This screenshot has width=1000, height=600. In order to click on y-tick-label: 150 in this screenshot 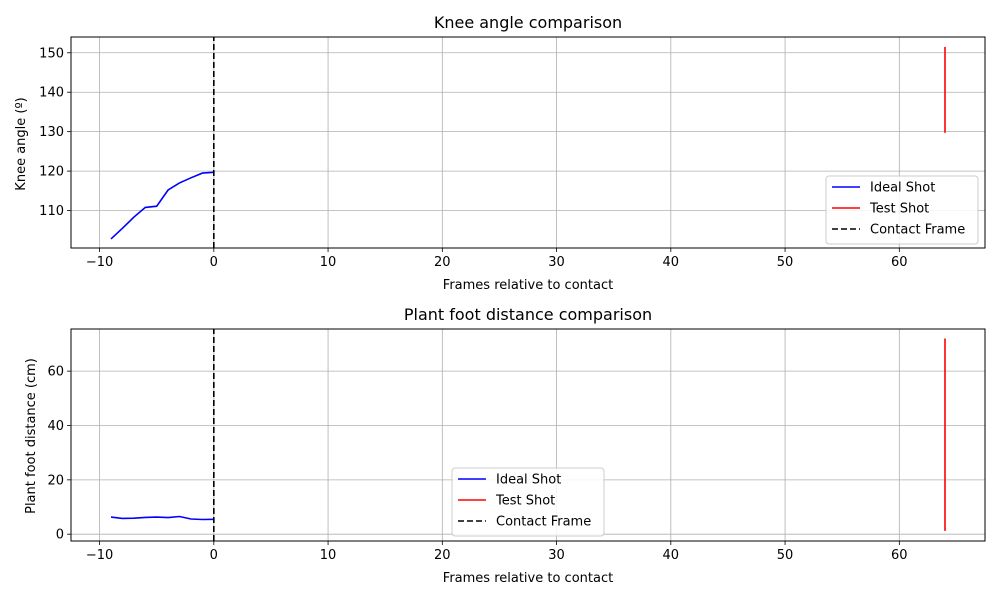, I will do `click(51, 53)`.